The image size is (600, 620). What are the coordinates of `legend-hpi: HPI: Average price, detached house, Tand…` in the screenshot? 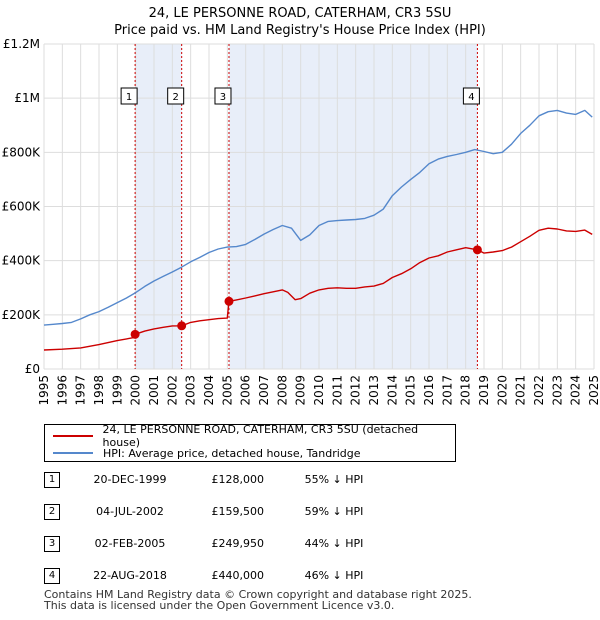 It's located at (207, 453).